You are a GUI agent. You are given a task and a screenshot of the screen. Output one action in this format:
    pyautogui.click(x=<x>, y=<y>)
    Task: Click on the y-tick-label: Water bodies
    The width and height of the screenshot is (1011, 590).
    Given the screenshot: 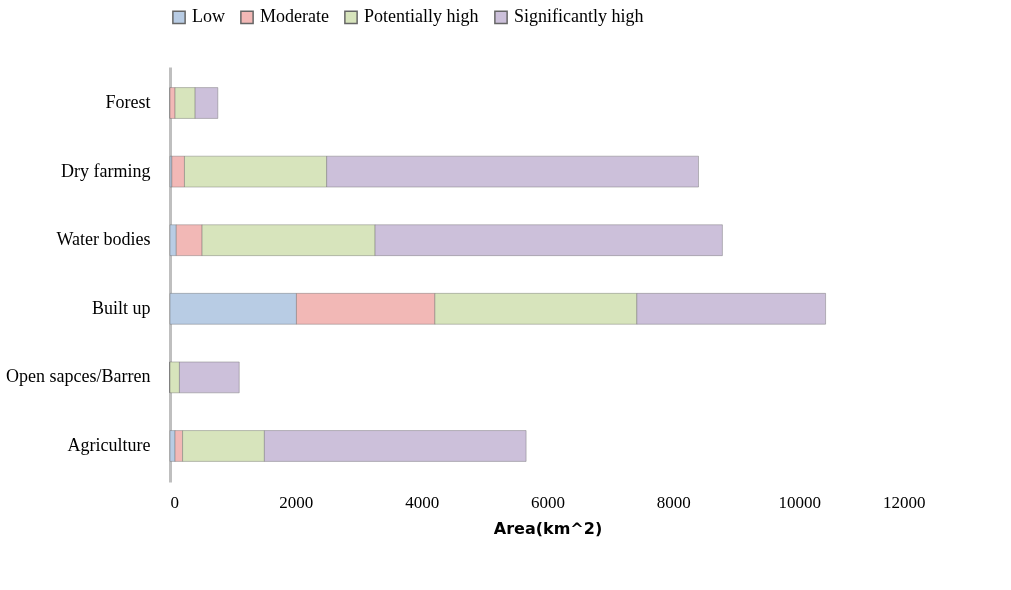 What is the action you would take?
    pyautogui.click(x=103, y=239)
    